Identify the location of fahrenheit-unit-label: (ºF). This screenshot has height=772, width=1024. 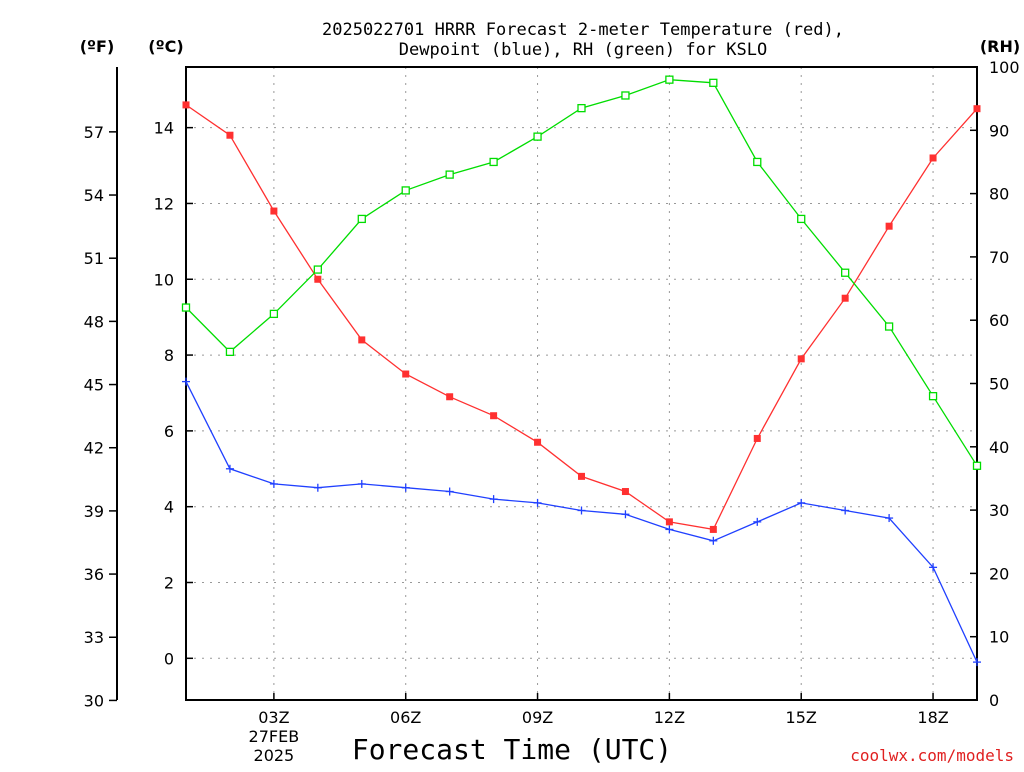
(97, 46).